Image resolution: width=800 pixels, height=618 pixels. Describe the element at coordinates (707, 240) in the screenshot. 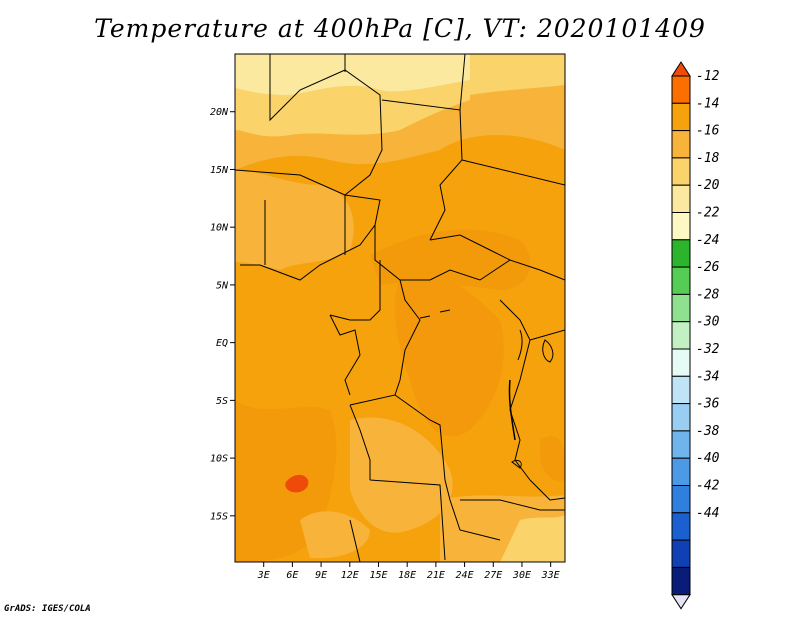

I see `colorbar-label: -24` at that location.